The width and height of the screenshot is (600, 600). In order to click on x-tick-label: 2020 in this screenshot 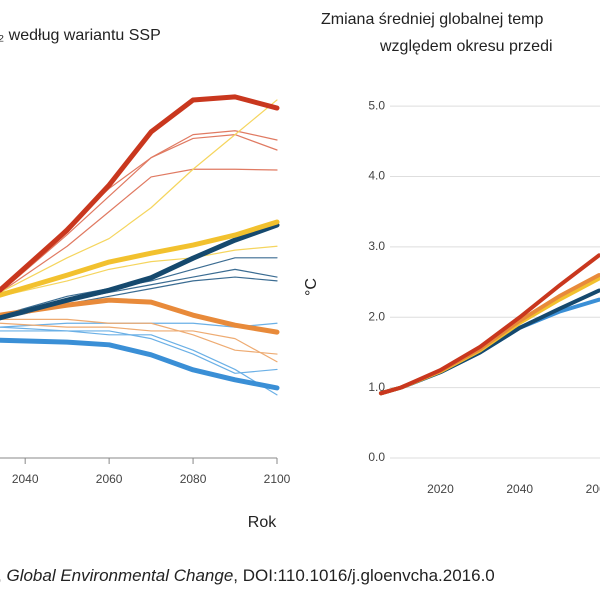, I will do `click(440, 489)`.